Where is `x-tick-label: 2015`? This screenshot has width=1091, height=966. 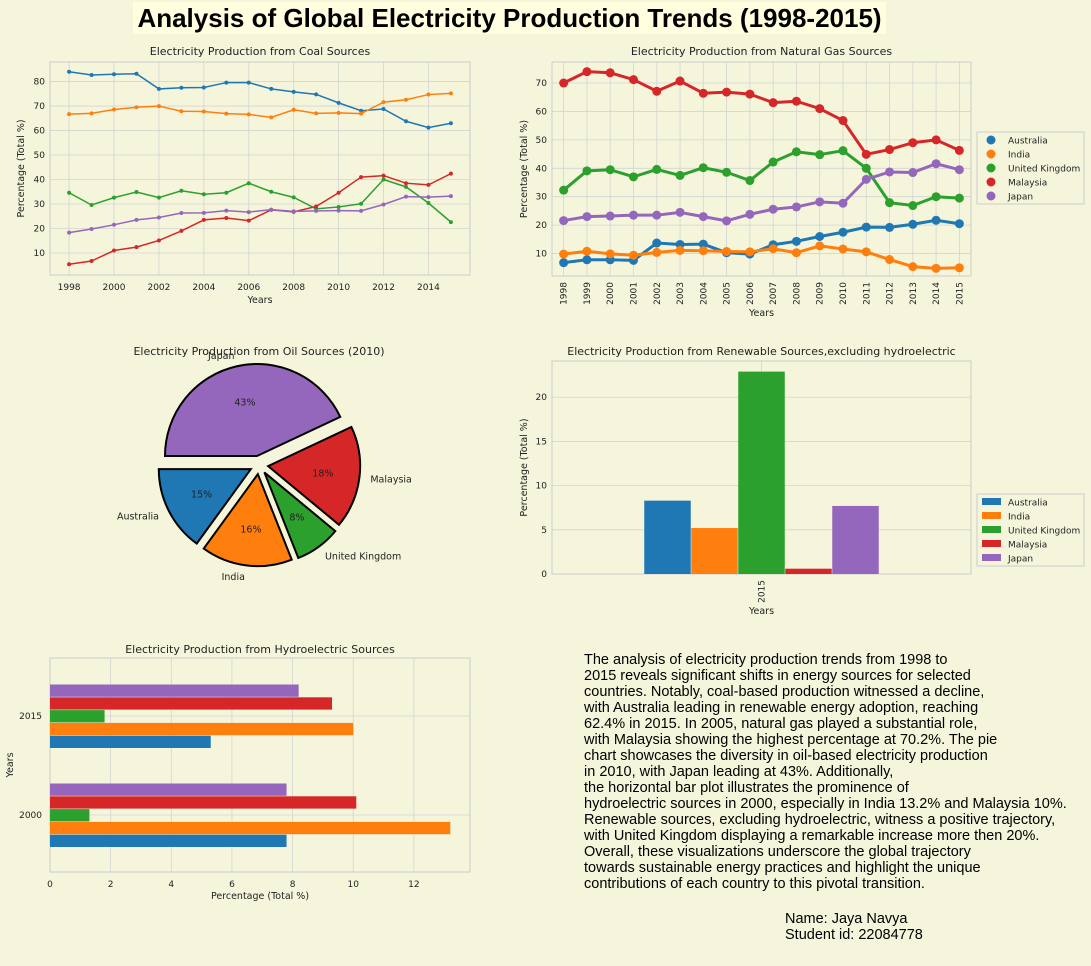
x-tick-label: 2015 is located at coordinates (960, 293).